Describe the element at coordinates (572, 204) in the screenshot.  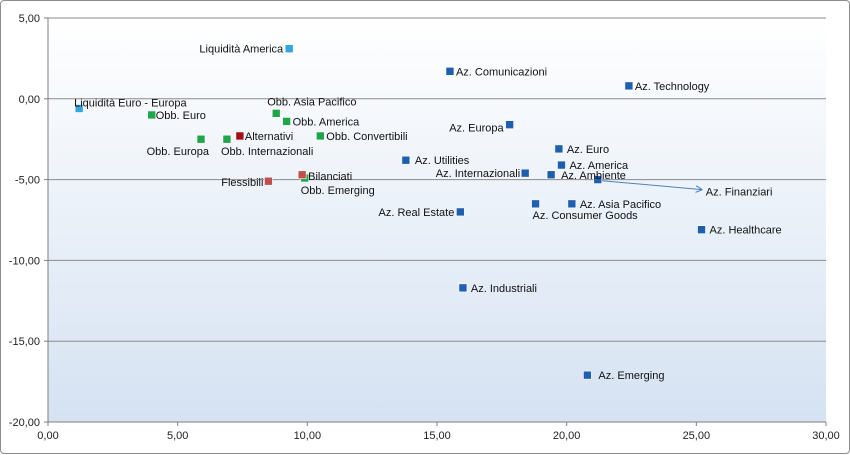
I see `point-az-asia-pacifico` at that location.